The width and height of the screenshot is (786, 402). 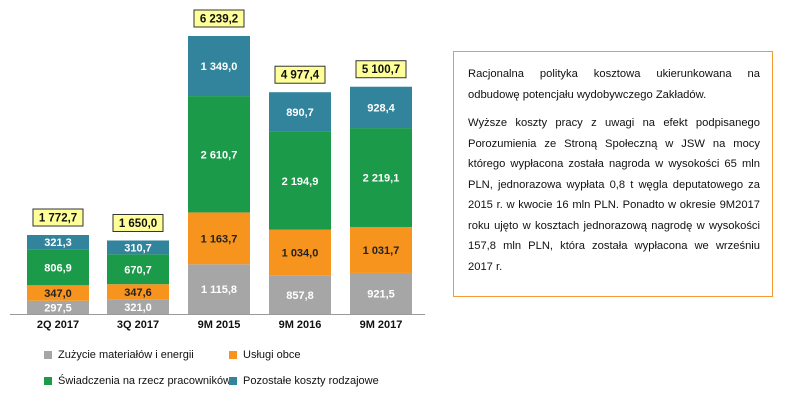 I want to click on data-label-materials-9m-2016: 857,8, so click(x=300, y=296).